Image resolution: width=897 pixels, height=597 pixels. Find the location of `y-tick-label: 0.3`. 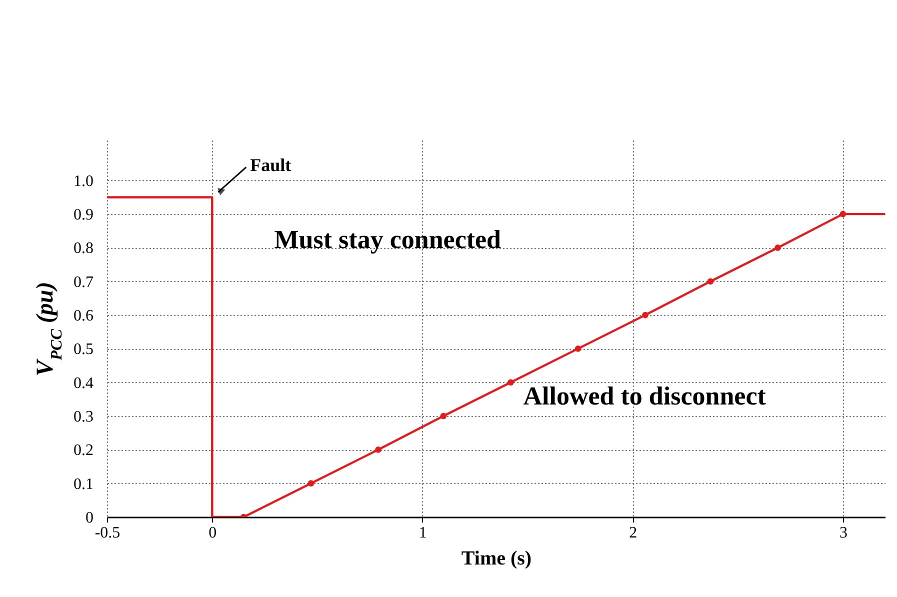

y-tick-label: 0.3 is located at coordinates (84, 417).